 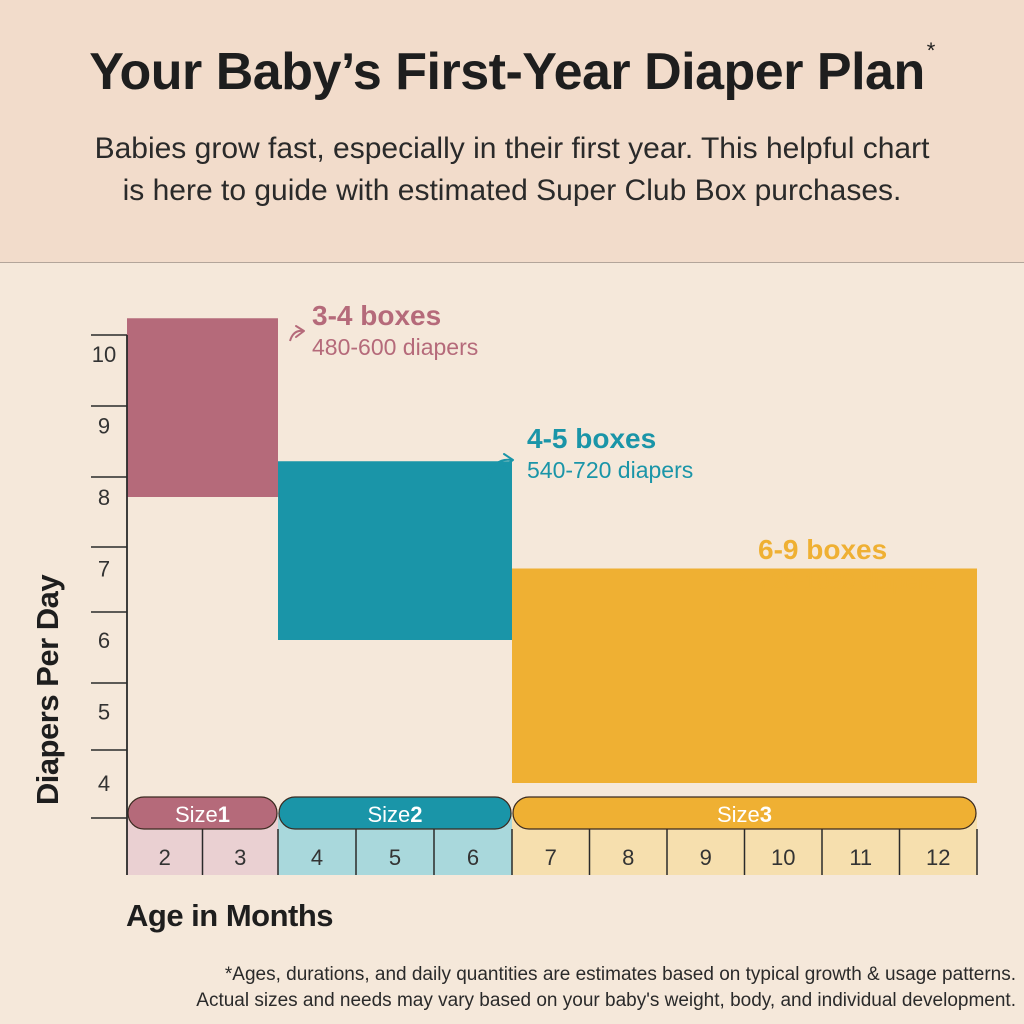 I want to click on x-tick-label: 8, so click(x=628, y=857).